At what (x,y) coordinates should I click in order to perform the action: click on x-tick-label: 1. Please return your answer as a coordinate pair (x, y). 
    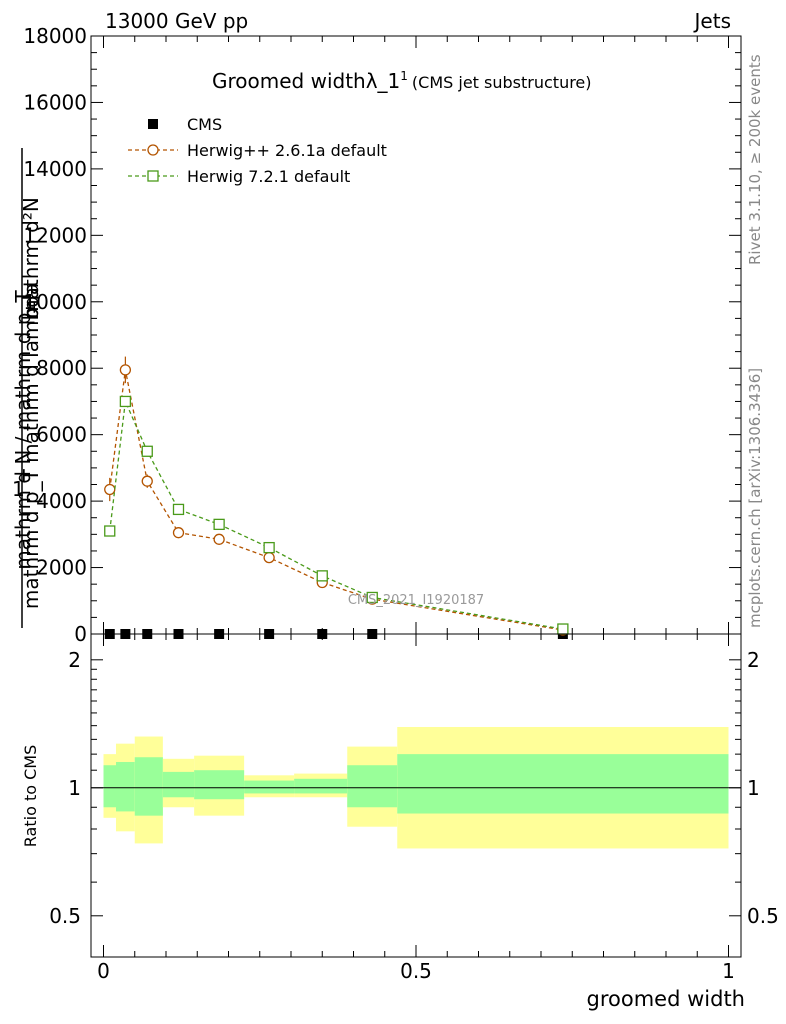
    Looking at the image, I should click on (728, 971).